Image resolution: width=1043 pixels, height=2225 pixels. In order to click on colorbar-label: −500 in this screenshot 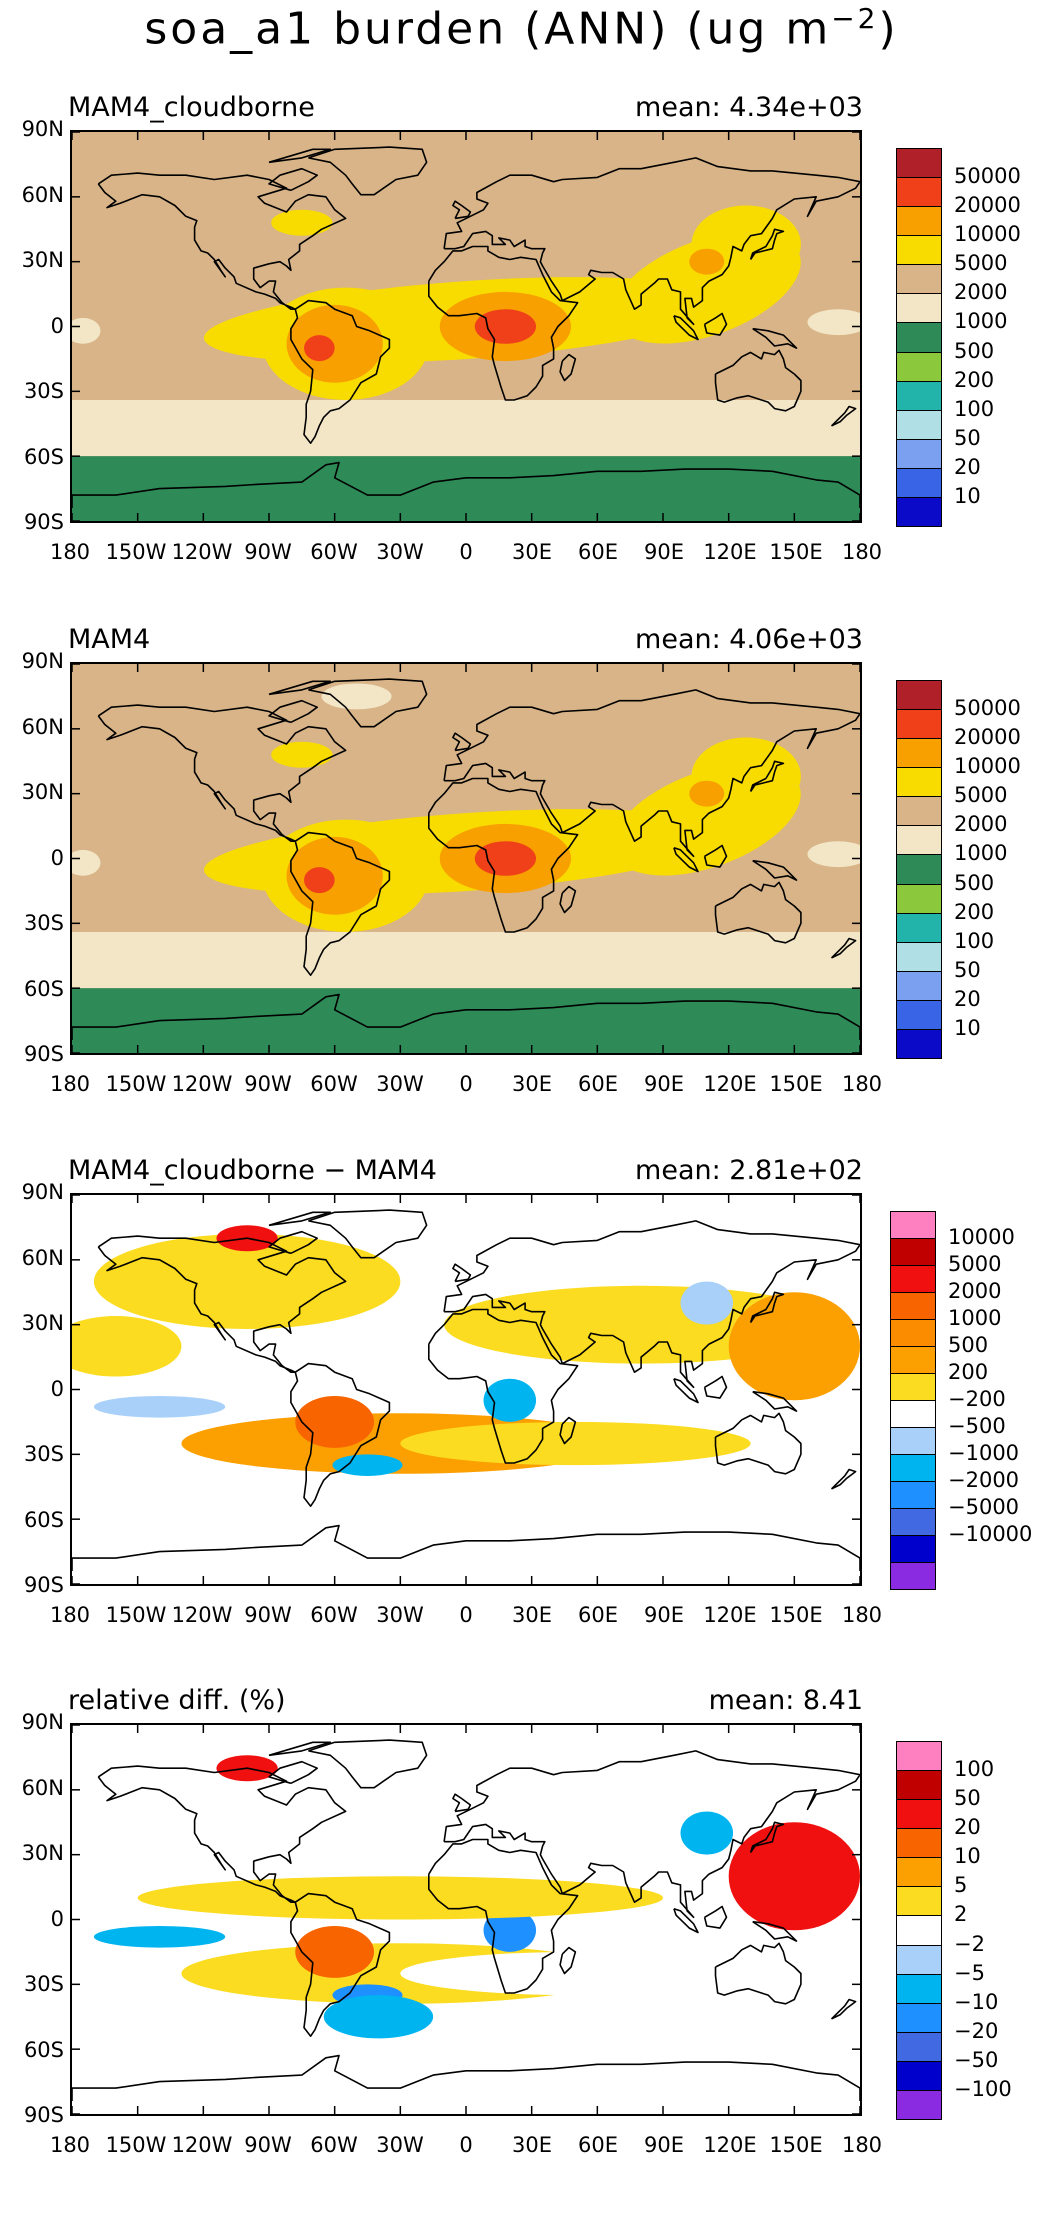, I will do `click(977, 1426)`.